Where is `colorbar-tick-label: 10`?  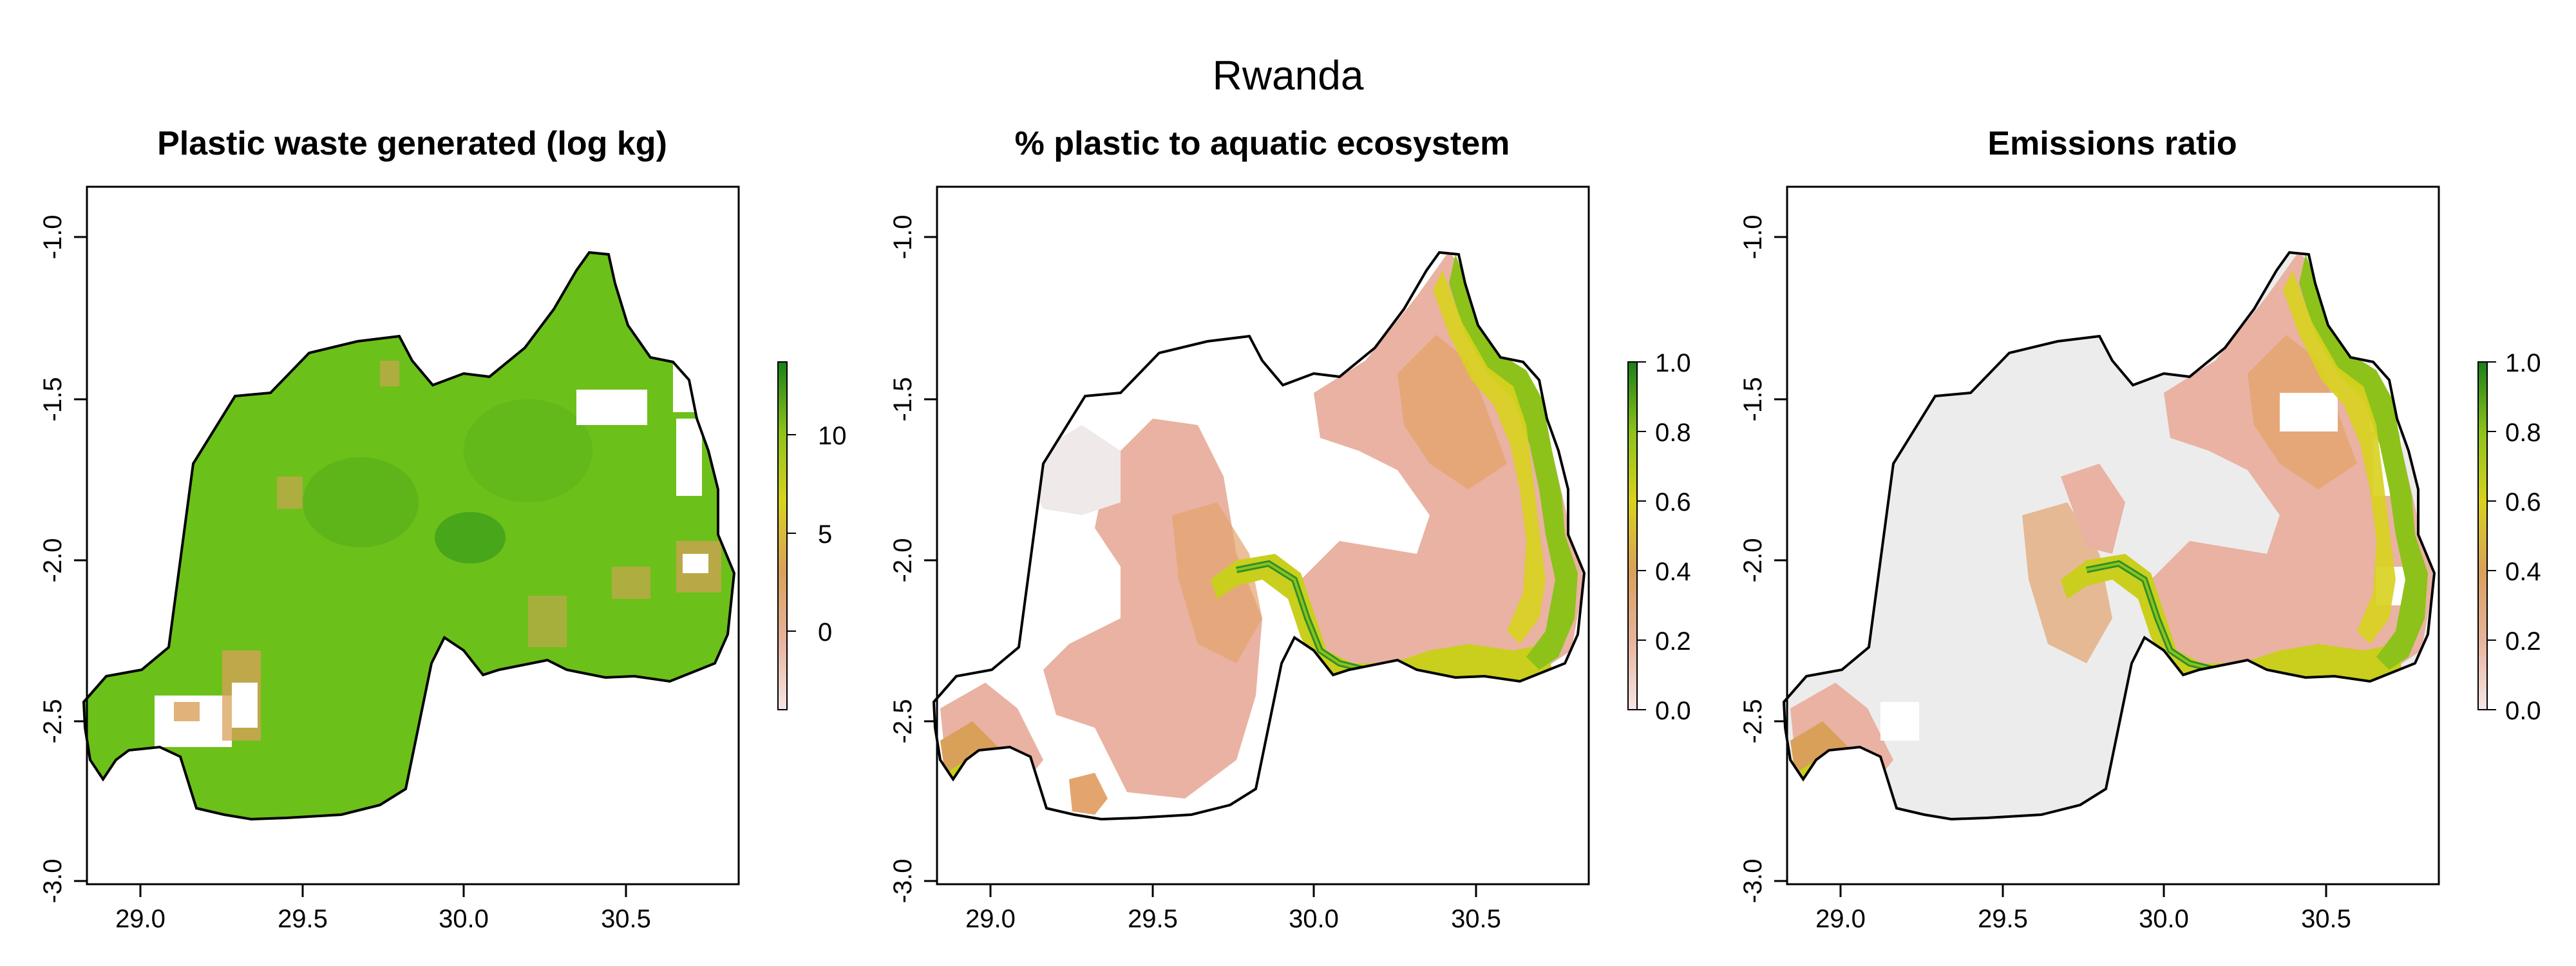
colorbar-tick-label: 10 is located at coordinates (833, 436).